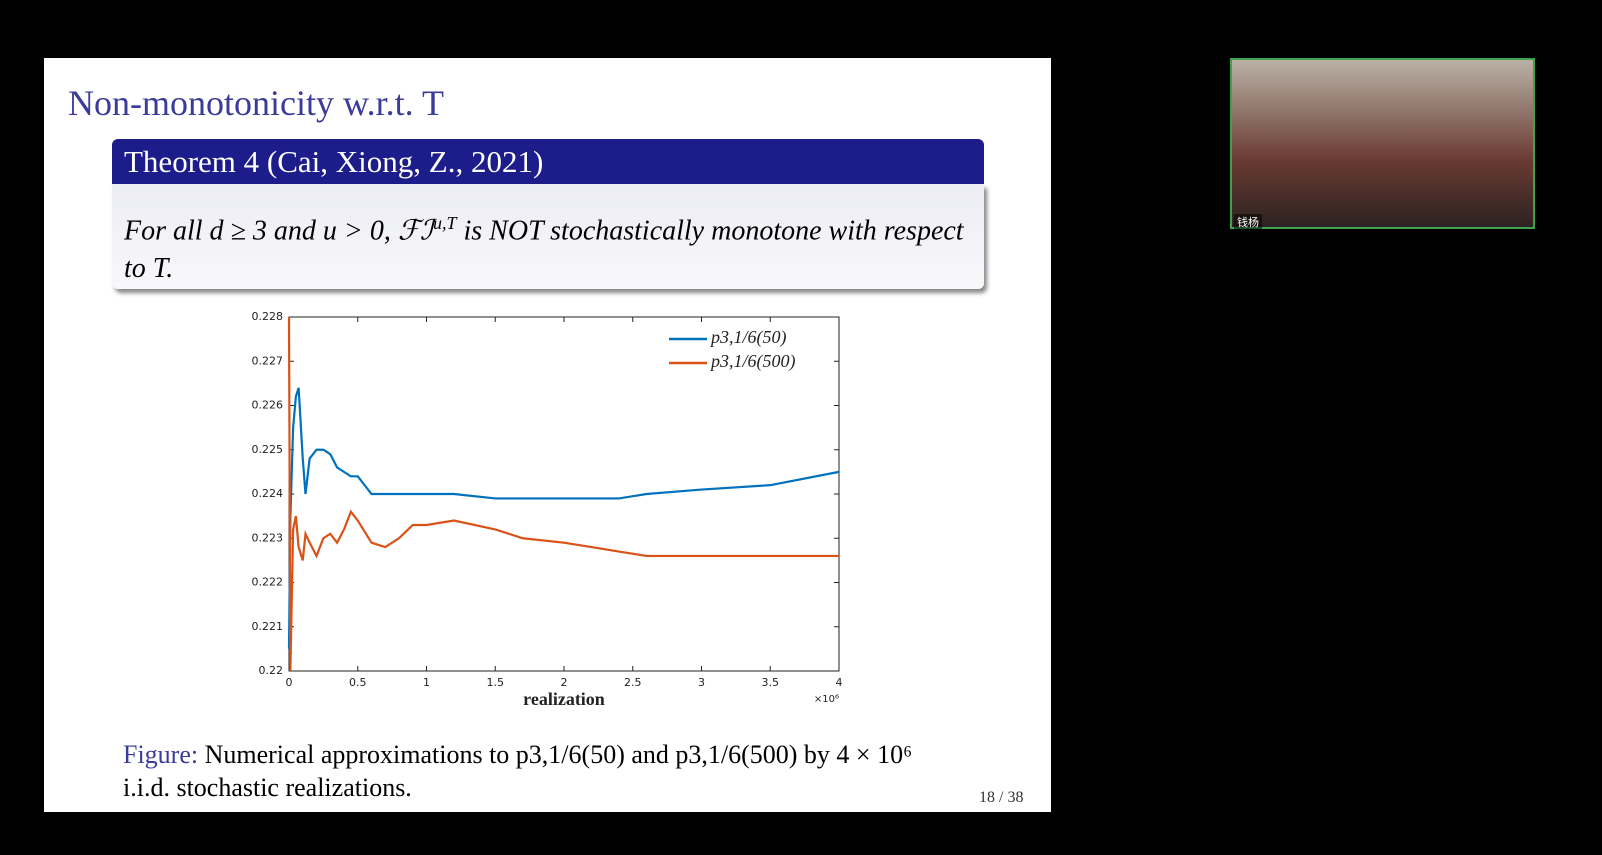 The height and width of the screenshot is (855, 1602). I want to click on x-tick-label: 3, so click(701, 682).